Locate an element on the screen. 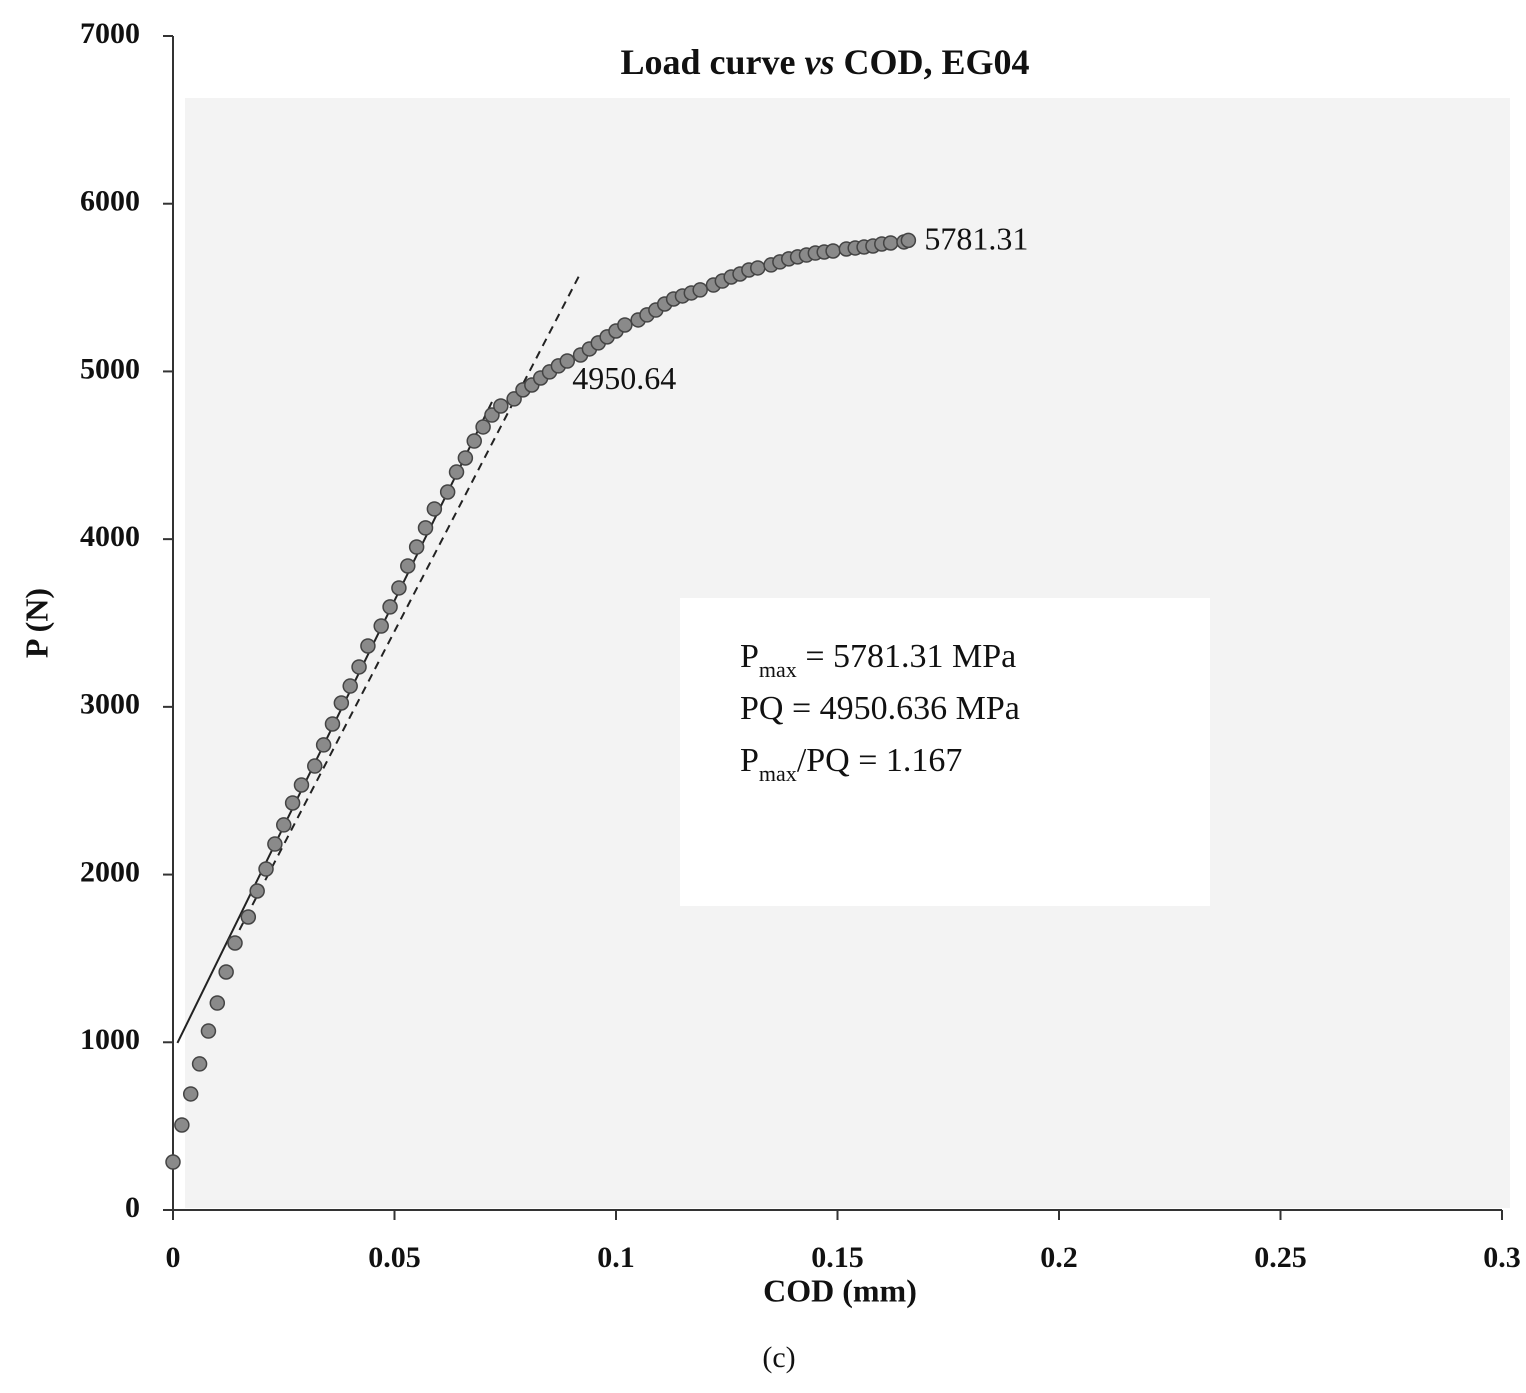 This screenshot has width=1526, height=1393. y-tick-label: 1000 is located at coordinates (110, 1039).